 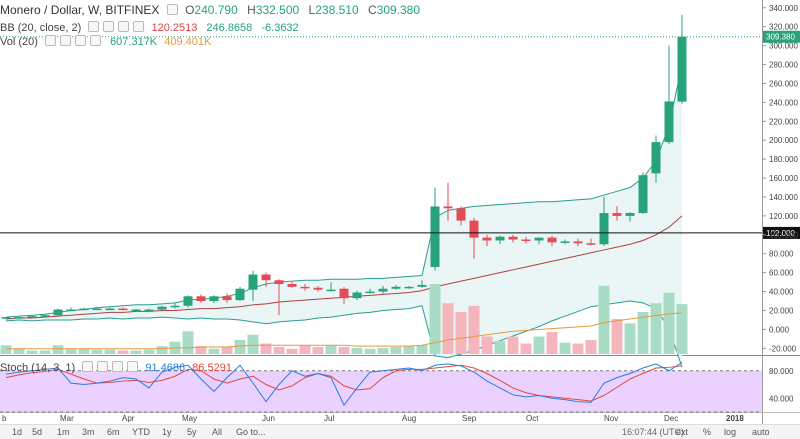 I want to click on x-tick-label: Mar, so click(x=67, y=418).